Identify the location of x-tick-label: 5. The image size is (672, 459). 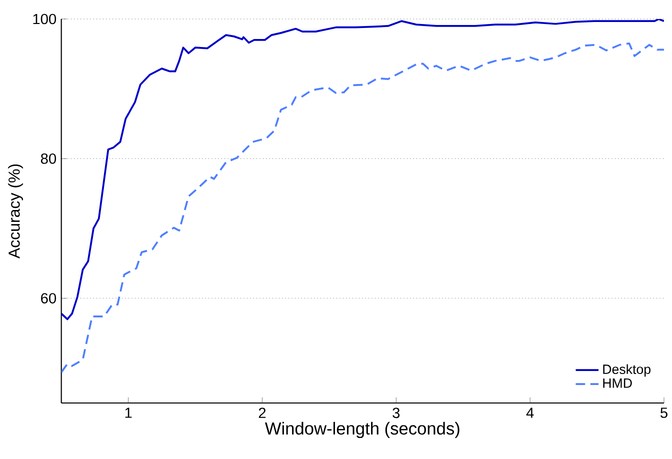
(664, 413).